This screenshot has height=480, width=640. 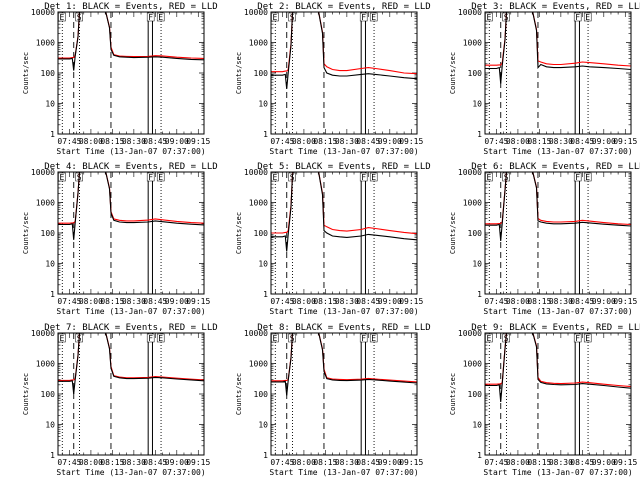 I want to click on panel-title: Det 1: BLACK = Events, RED = LLD, so click(x=130, y=7).